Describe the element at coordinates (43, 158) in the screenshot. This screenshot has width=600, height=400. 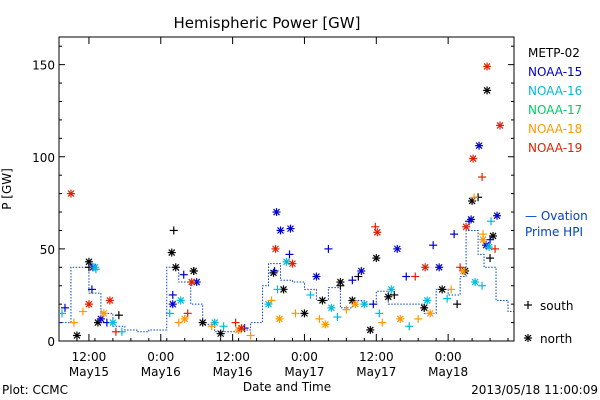
I see `y-tick-label: 100` at that location.